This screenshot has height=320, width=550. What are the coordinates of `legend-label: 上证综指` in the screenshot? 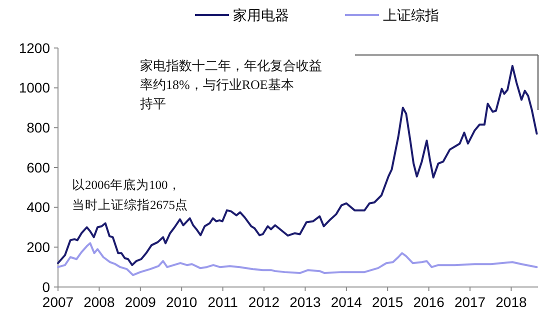 It's located at (411, 16).